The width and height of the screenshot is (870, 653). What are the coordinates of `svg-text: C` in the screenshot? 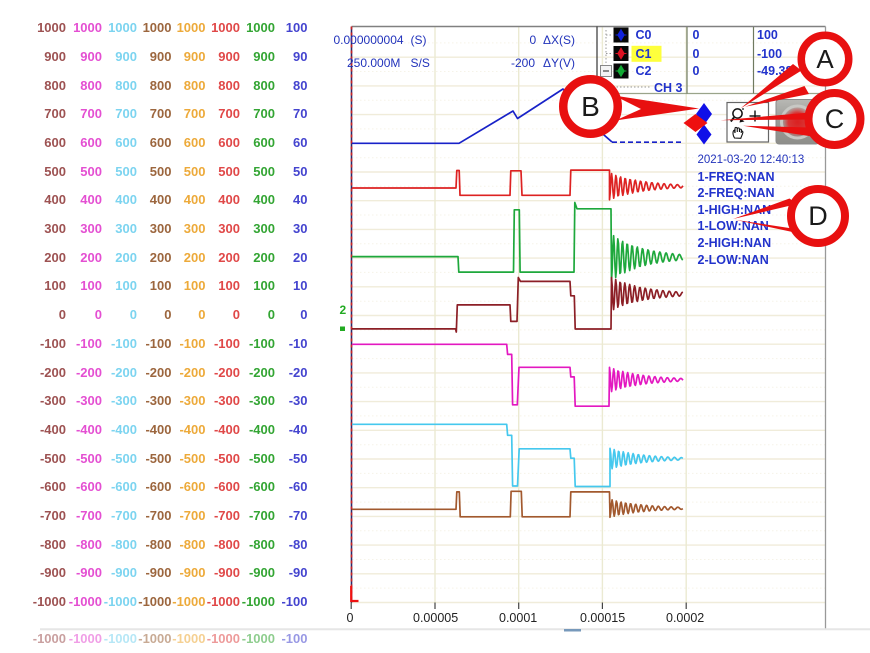 It's located at (835, 119).